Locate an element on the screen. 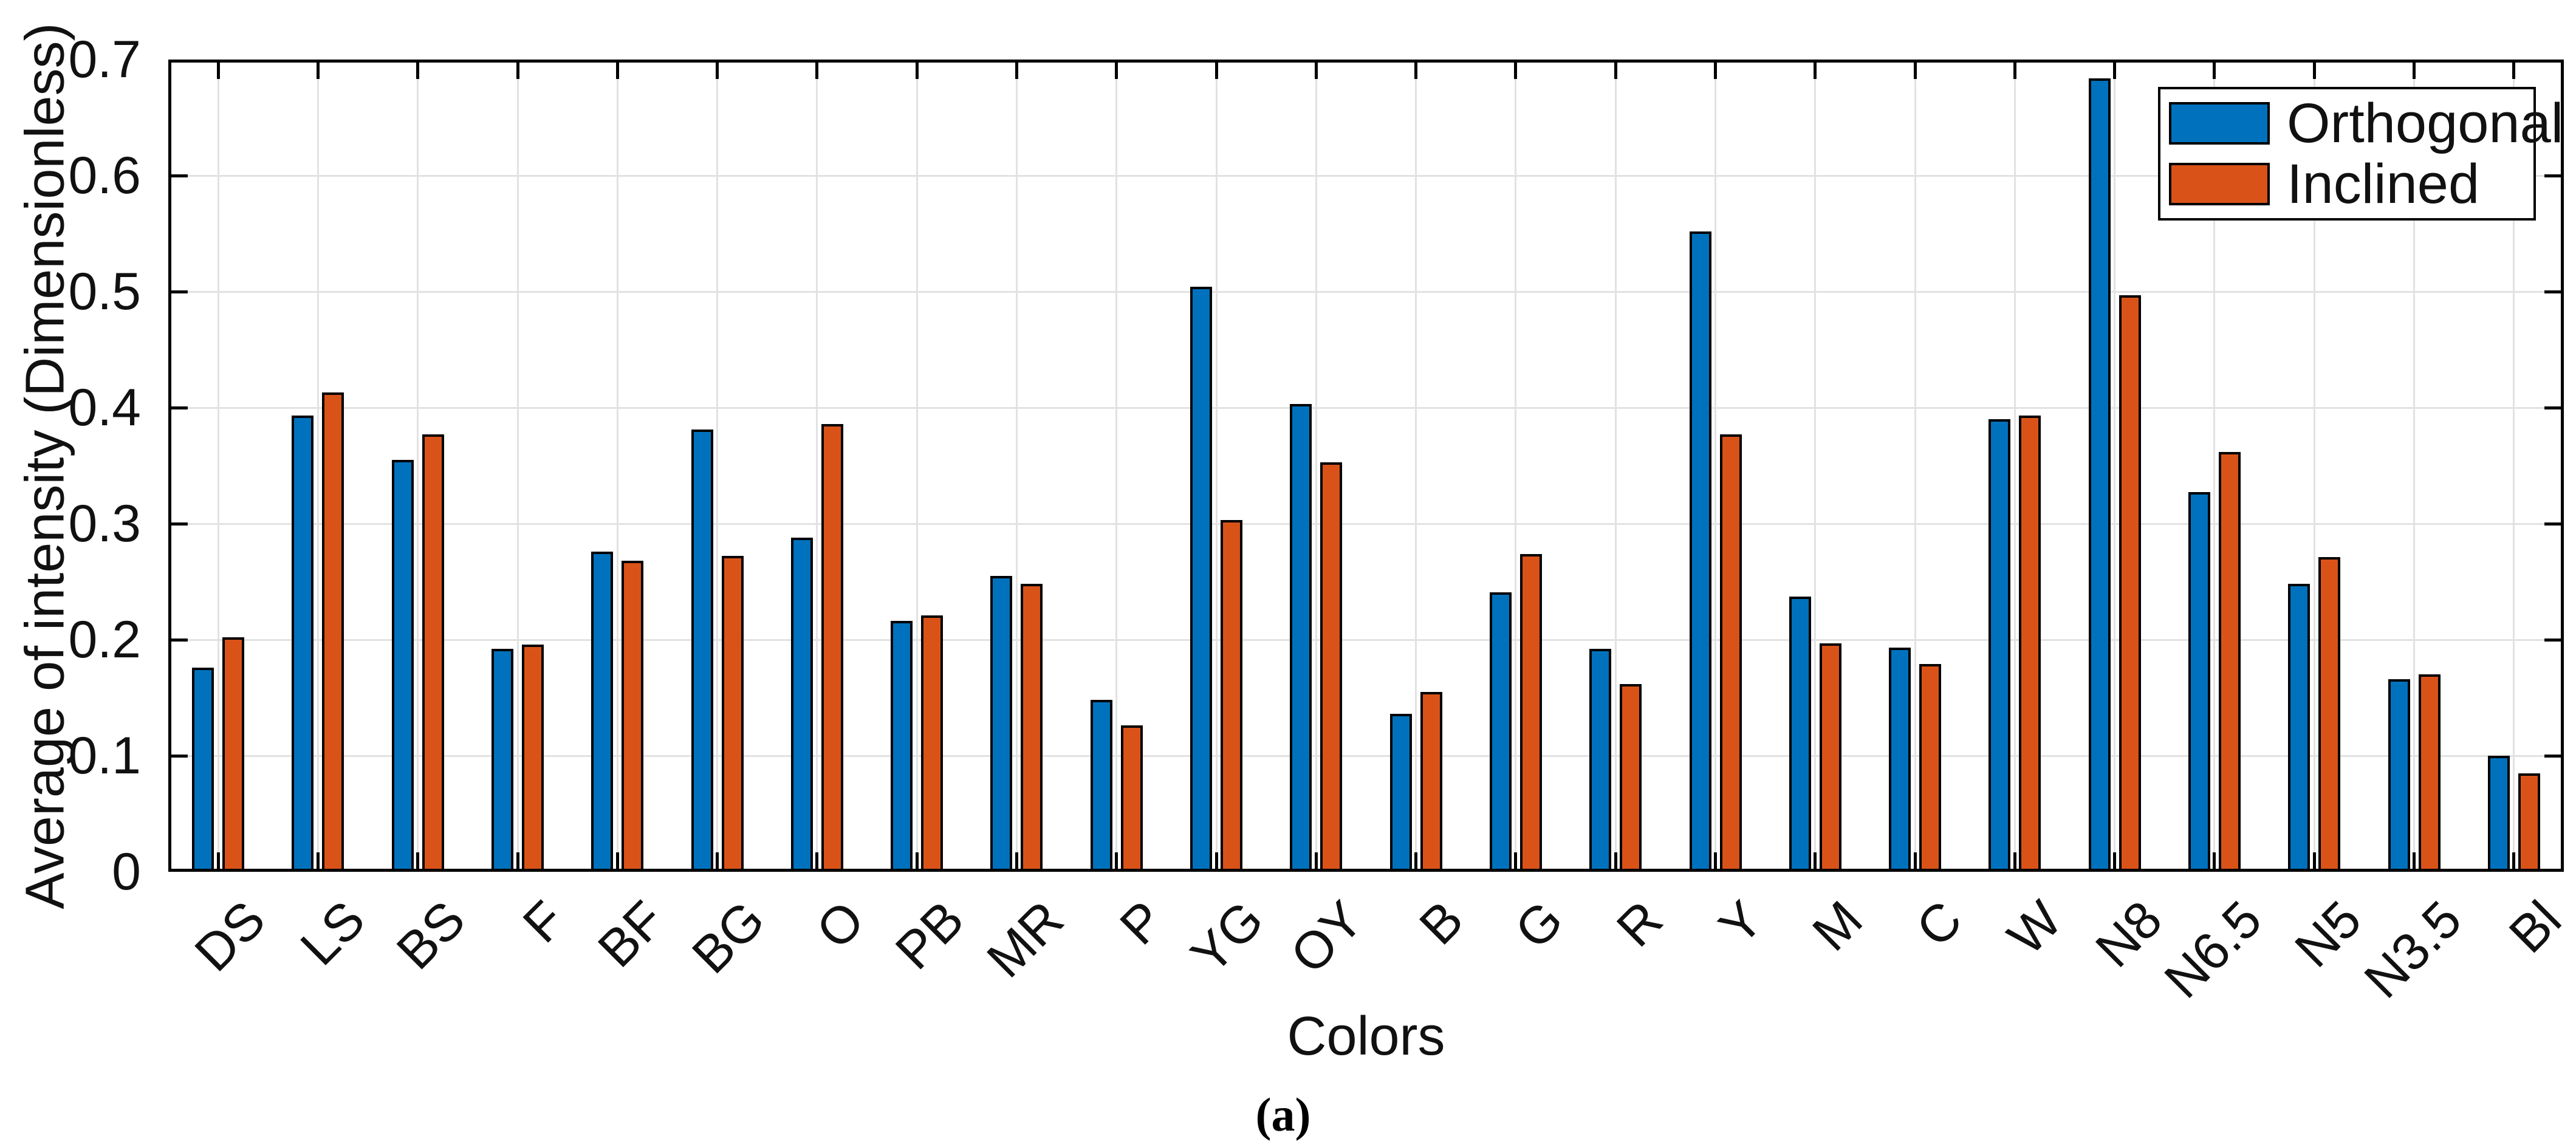 This screenshot has width=2576, height=1147. y-tick-label: 0.7 is located at coordinates (104, 59).